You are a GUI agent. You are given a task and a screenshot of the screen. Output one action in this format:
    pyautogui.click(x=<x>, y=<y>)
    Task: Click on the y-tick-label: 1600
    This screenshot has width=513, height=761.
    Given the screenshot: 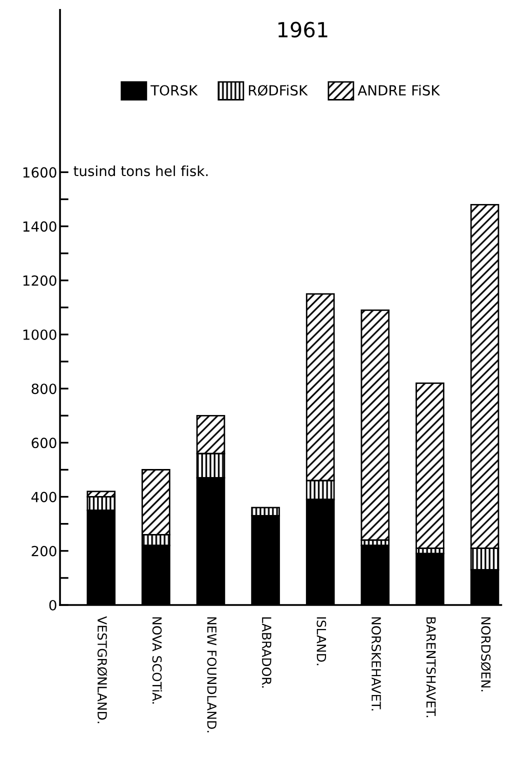 What is the action you would take?
    pyautogui.click(x=39, y=172)
    